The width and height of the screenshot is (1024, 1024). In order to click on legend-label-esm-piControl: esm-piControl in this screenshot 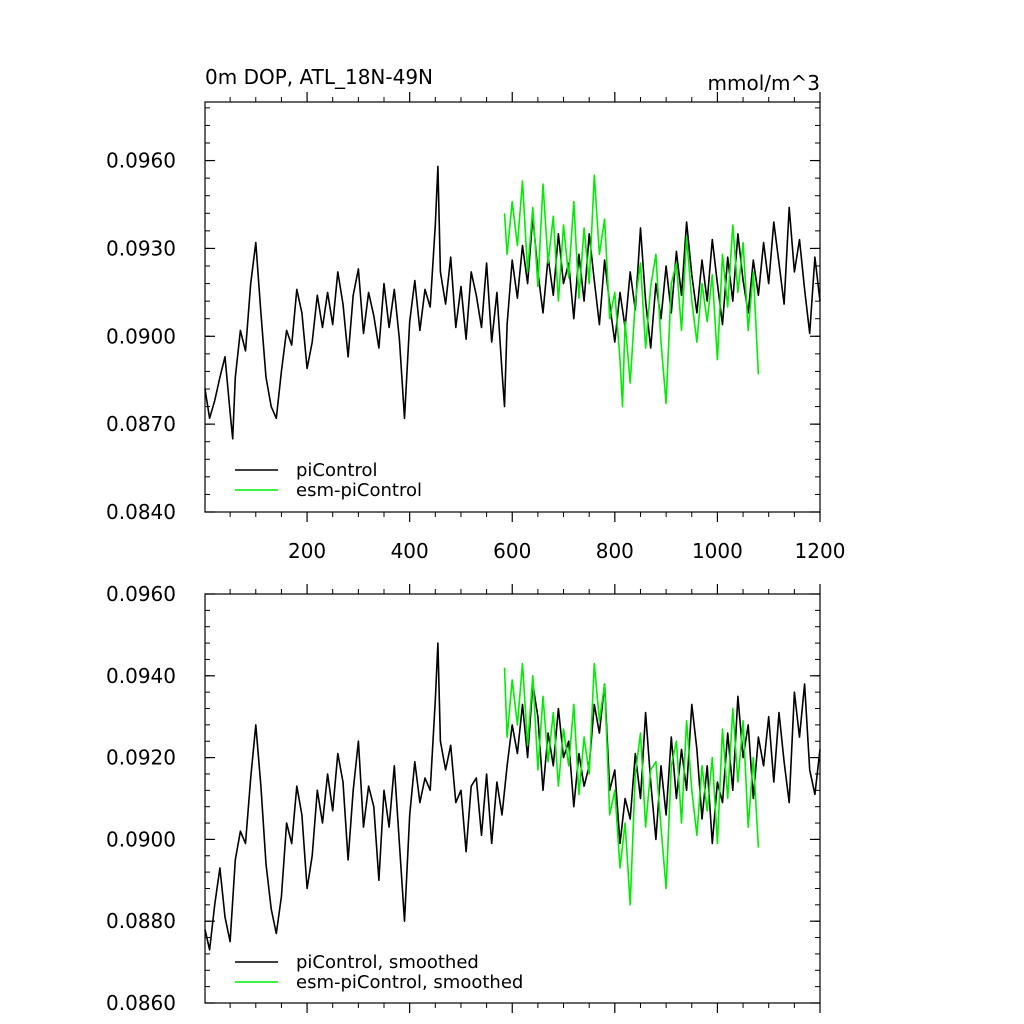, I will do `click(359, 490)`.